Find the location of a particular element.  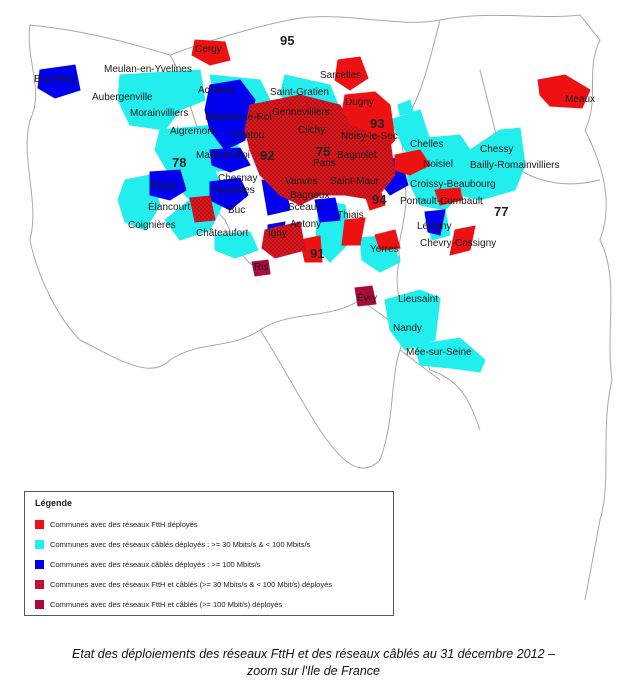

commune-label: Aigremont is located at coordinates (193, 131).